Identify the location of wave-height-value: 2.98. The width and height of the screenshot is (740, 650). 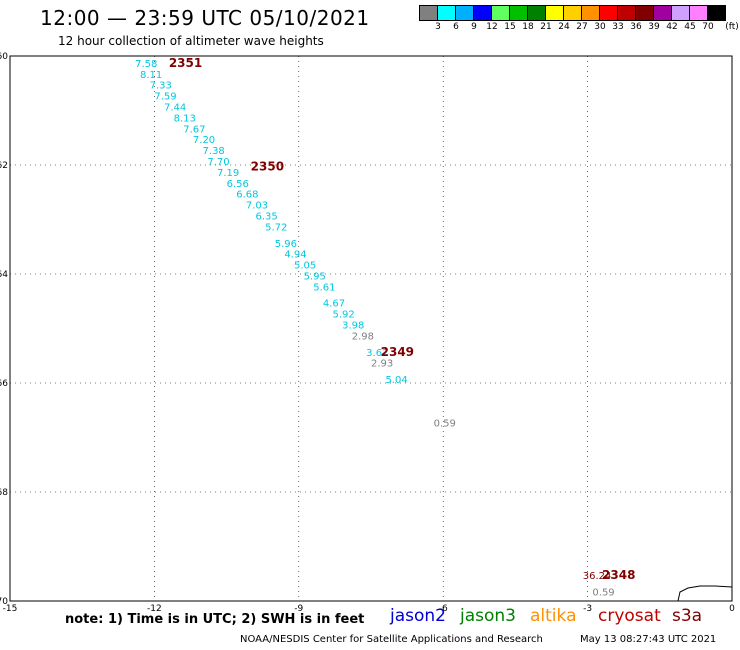
(363, 336).